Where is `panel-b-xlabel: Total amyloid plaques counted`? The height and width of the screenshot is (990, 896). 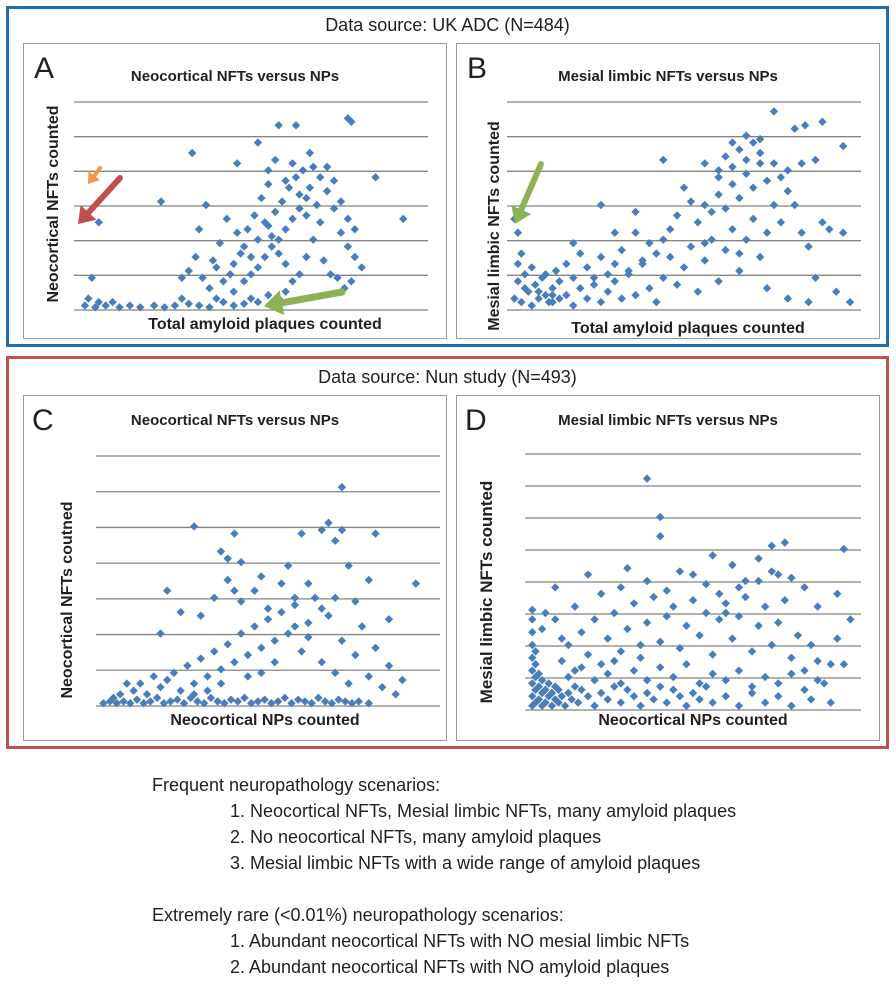 panel-b-xlabel: Total amyloid plaques counted is located at coordinates (688, 328).